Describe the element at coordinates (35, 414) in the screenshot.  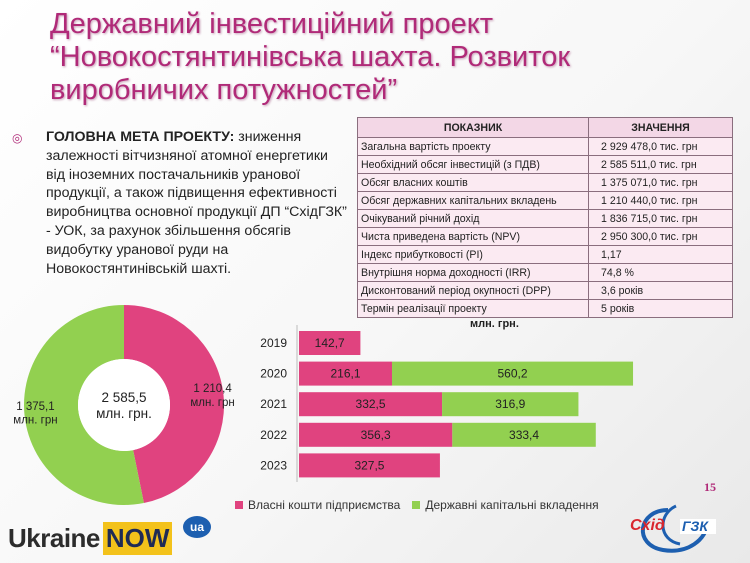
I see `donut-slice-label: 1 375,1 млн. грн` at that location.